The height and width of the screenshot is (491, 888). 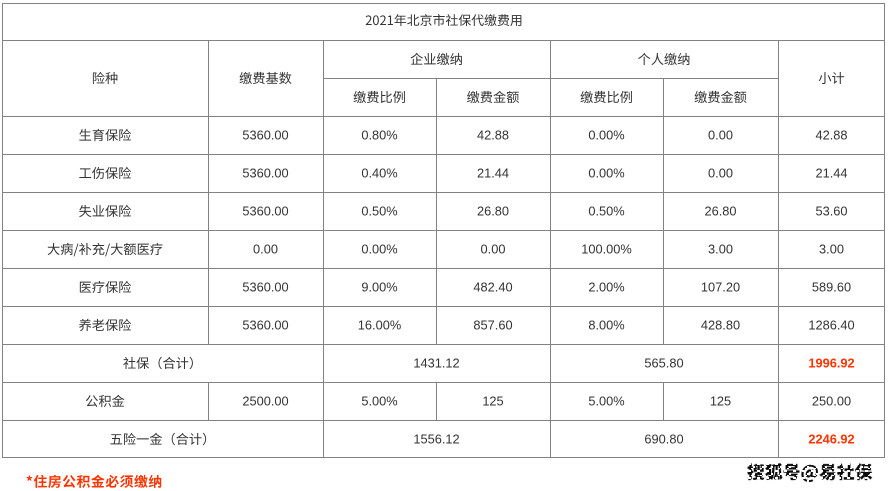 What do you see at coordinates (436, 438) in the screenshot?
I see `svg-text: 1556.12` at bounding box center [436, 438].